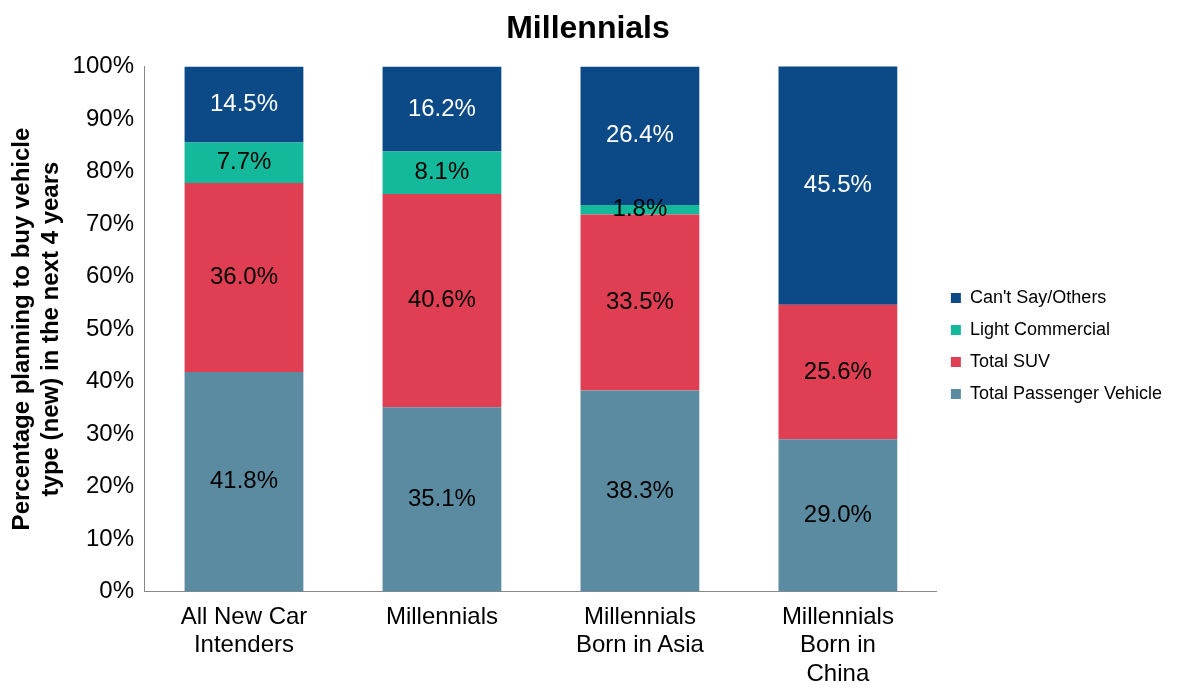 The height and width of the screenshot is (692, 1178). I want to click on data-label: 45.5%, so click(837, 183).